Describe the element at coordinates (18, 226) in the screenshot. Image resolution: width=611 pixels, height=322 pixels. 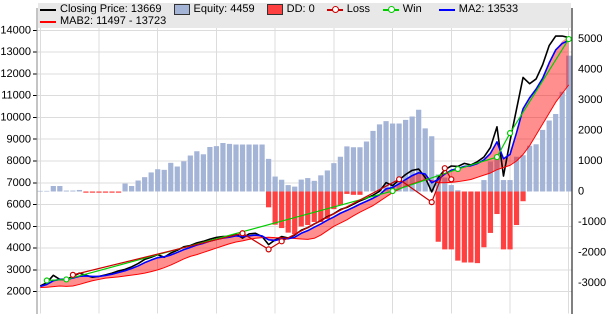
I see `y-tick-label: 5000` at that location.